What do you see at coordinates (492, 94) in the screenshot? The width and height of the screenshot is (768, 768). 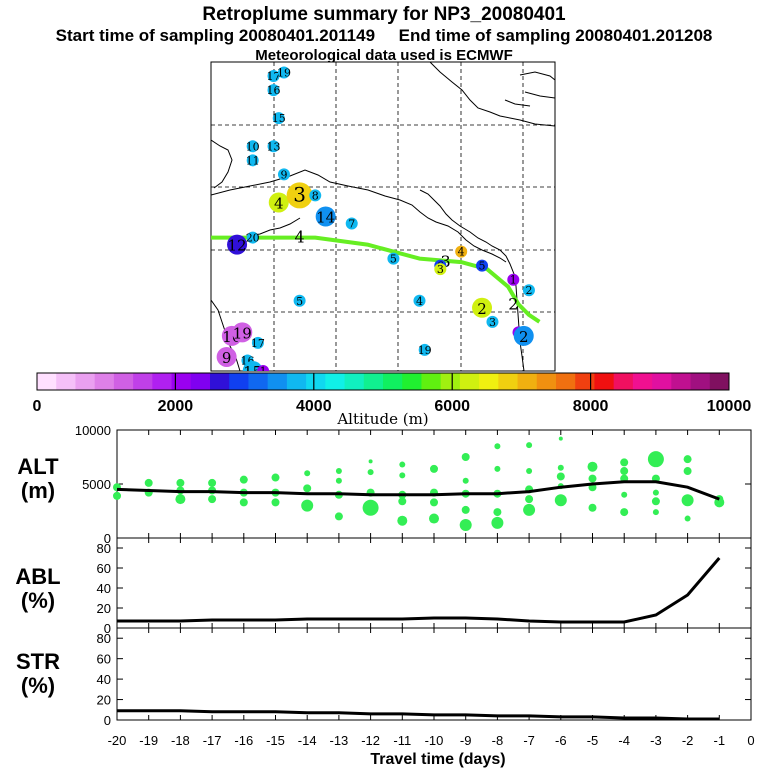 I see `coastline-arctic` at bounding box center [492, 94].